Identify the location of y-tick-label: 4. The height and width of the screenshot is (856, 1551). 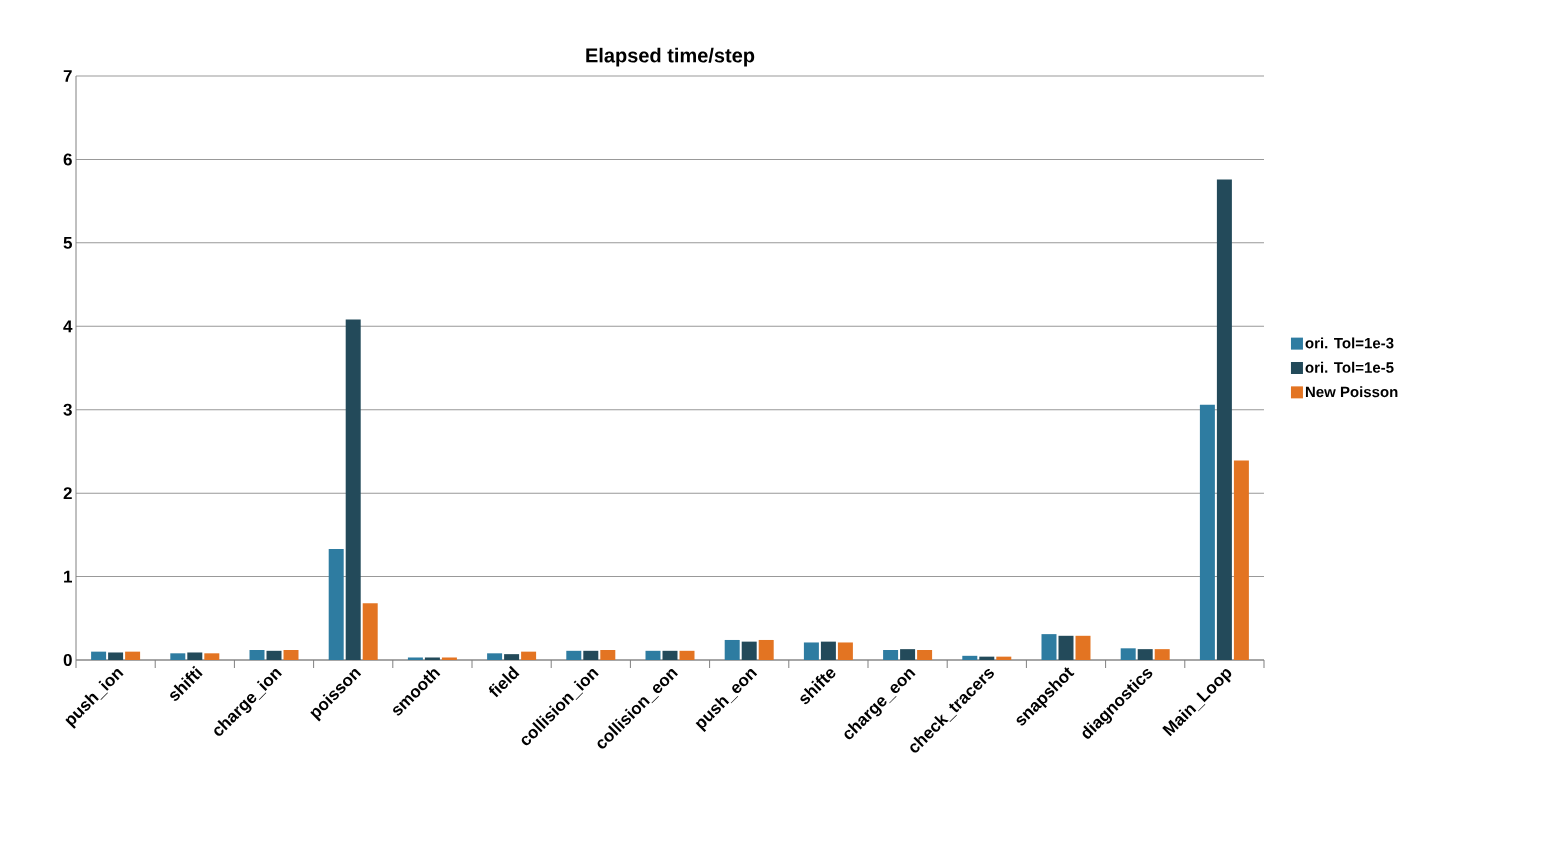
(68, 326).